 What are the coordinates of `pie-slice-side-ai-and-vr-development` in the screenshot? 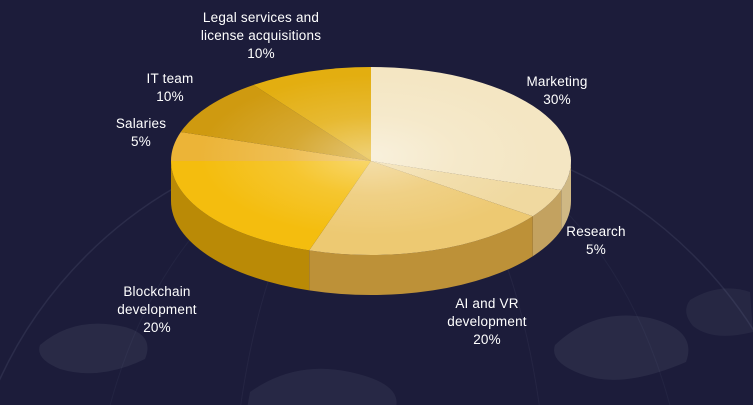 It's located at (421, 255).